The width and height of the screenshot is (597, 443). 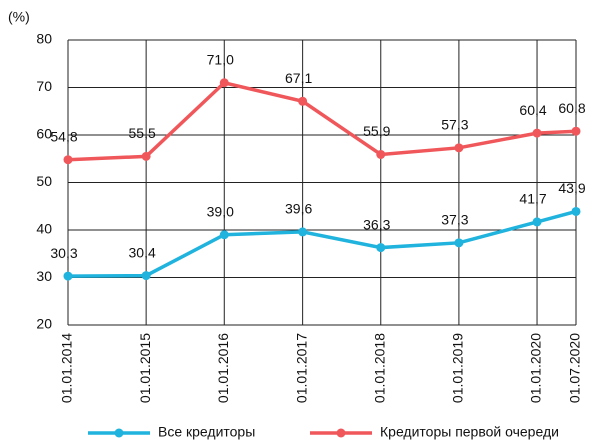 What do you see at coordinates (571, 188) in the screenshot?
I see `data-label: 43,9` at bounding box center [571, 188].